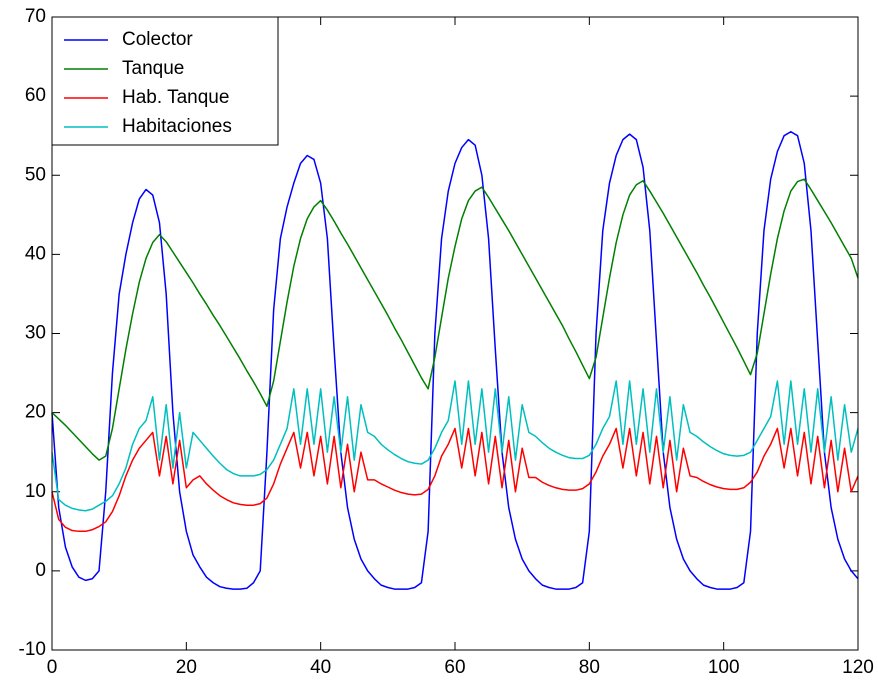 This screenshot has width=878, height=684. What do you see at coordinates (40, 570) in the screenshot?
I see `y-tick-label: 0` at bounding box center [40, 570].